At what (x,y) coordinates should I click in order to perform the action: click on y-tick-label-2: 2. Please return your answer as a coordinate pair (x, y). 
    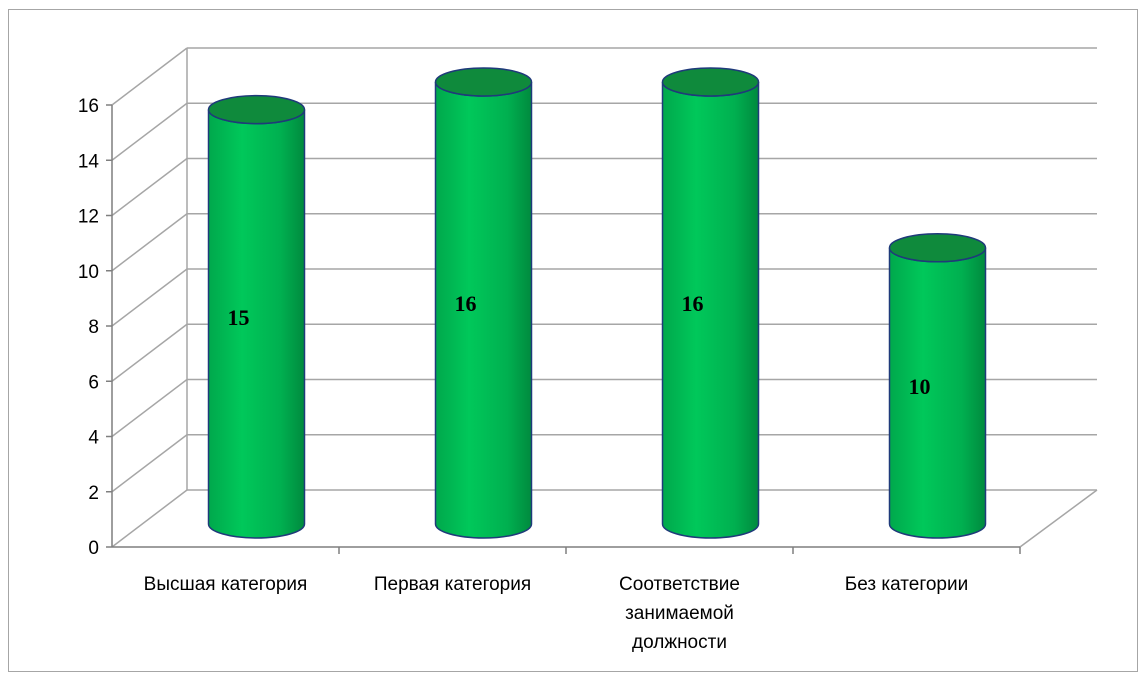
    Looking at the image, I should click on (93, 493).